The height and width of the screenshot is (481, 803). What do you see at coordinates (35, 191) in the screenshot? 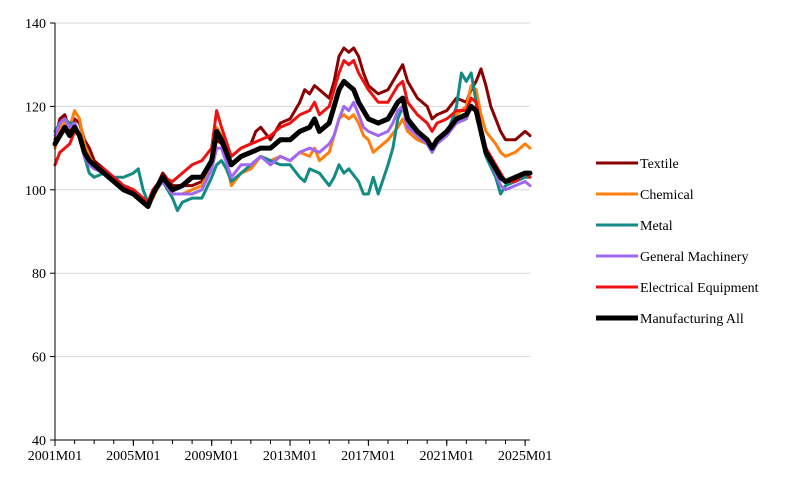
I see `y-tick-label: 100` at bounding box center [35, 191].